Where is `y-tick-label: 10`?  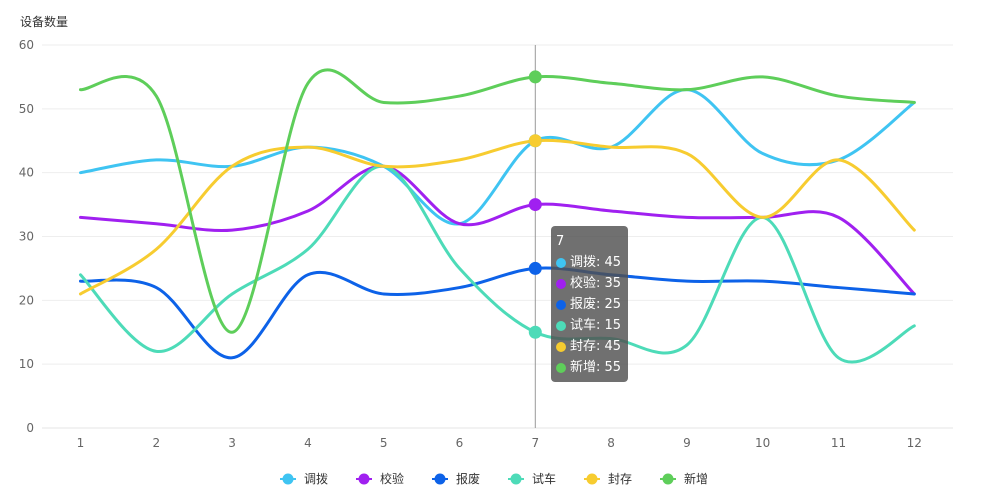 y-tick-label: 10 is located at coordinates (26, 364).